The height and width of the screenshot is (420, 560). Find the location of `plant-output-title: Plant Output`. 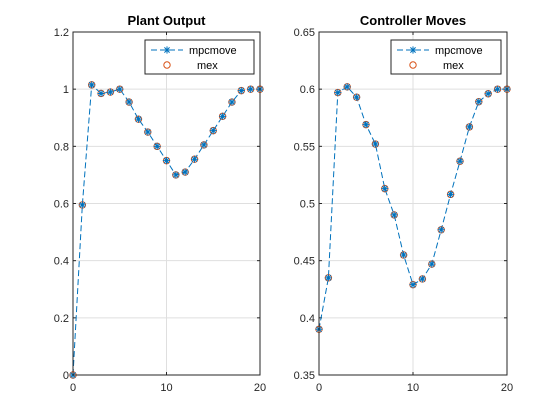

plant-output-title: Plant Output is located at coordinates (167, 20).